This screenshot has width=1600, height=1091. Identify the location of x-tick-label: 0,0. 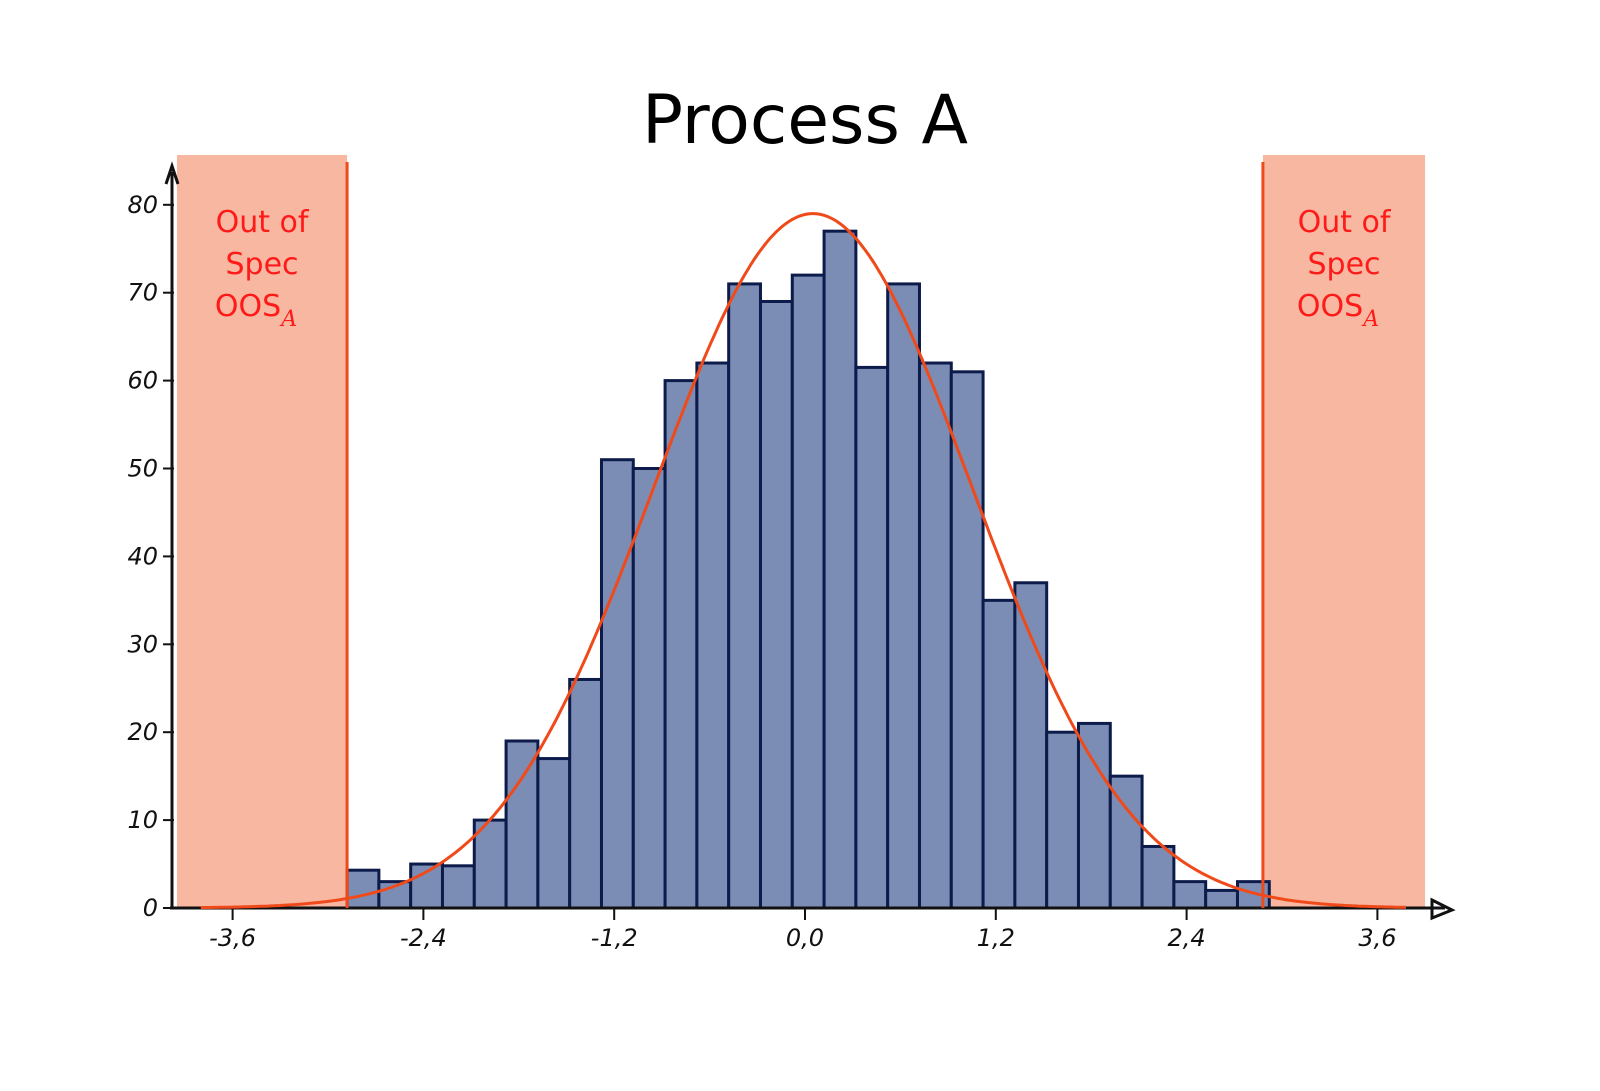
(805, 938).